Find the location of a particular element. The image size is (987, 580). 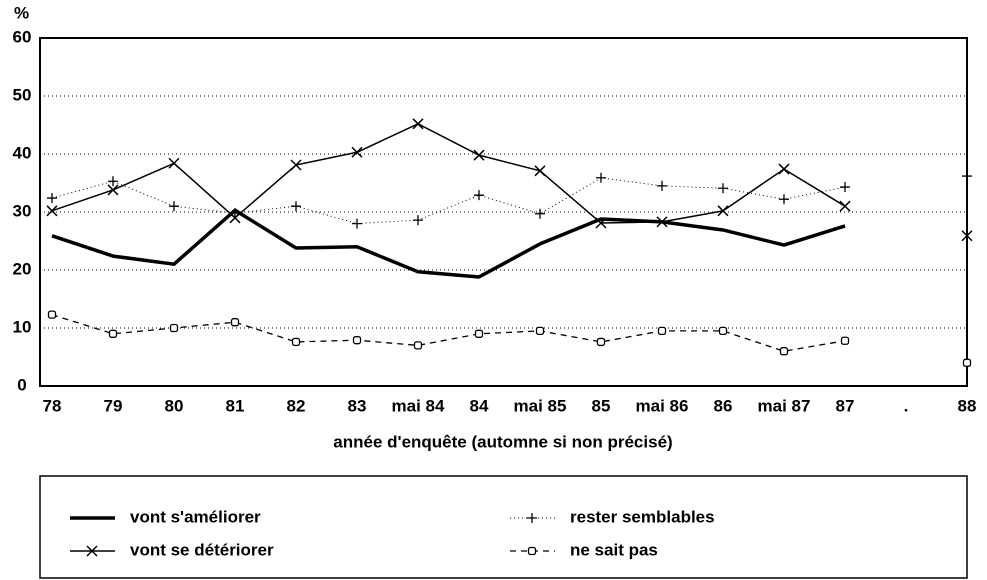

x-tick-label: 88 is located at coordinates (967, 405).